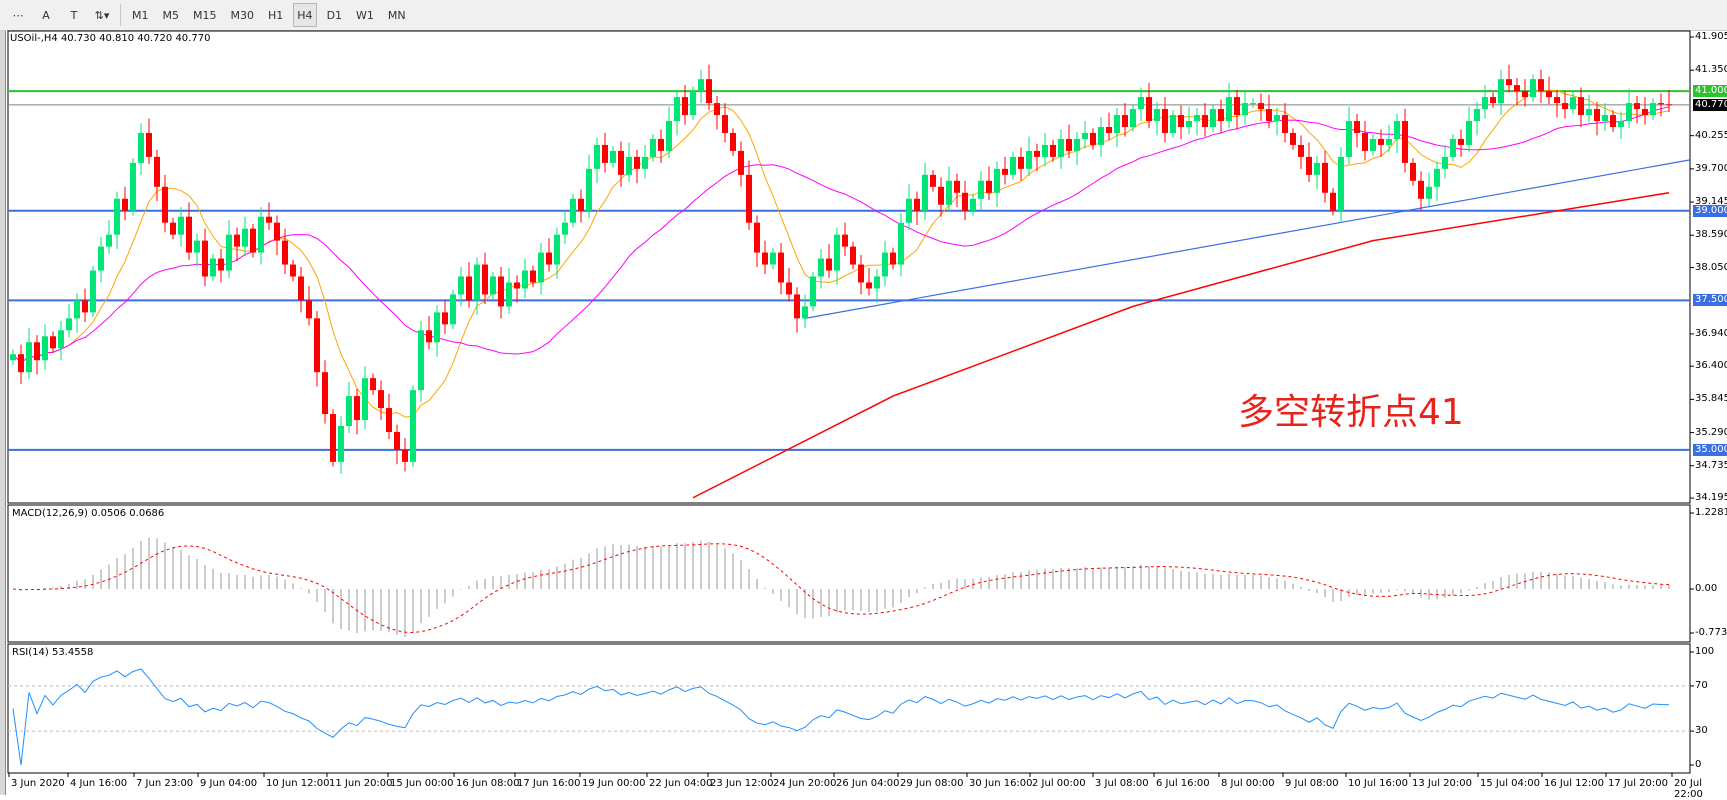 The image size is (1727, 800). Describe the element at coordinates (1710, 104) in the screenshot. I see `level-label: 40.770` at that location.